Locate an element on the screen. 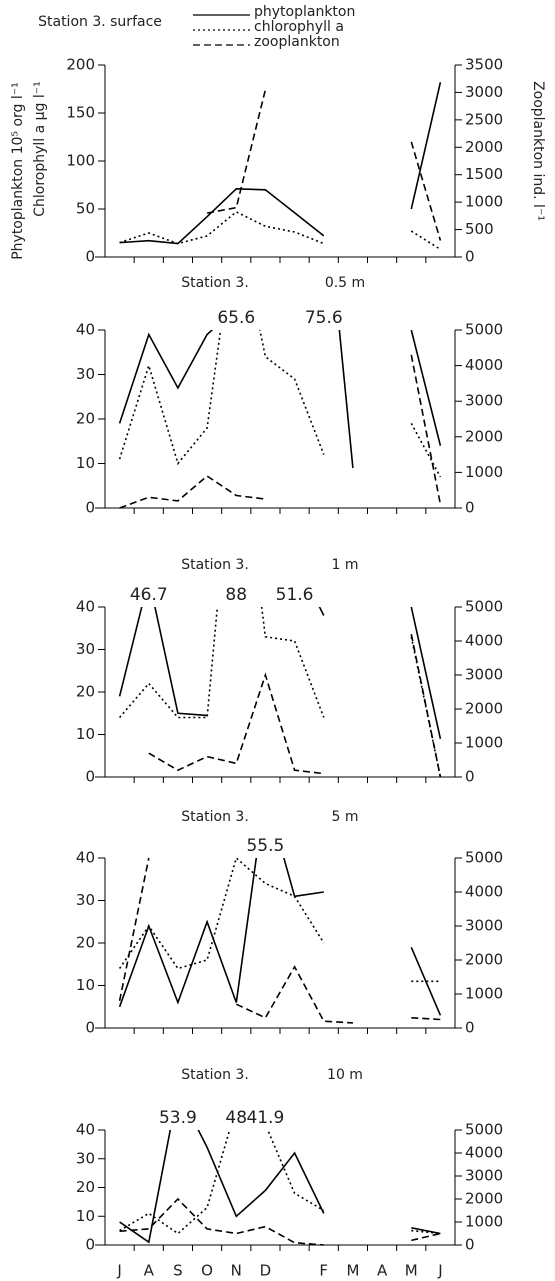 The height and width of the screenshot is (1281, 555). x-tick-label: J is located at coordinates (439, 1271).